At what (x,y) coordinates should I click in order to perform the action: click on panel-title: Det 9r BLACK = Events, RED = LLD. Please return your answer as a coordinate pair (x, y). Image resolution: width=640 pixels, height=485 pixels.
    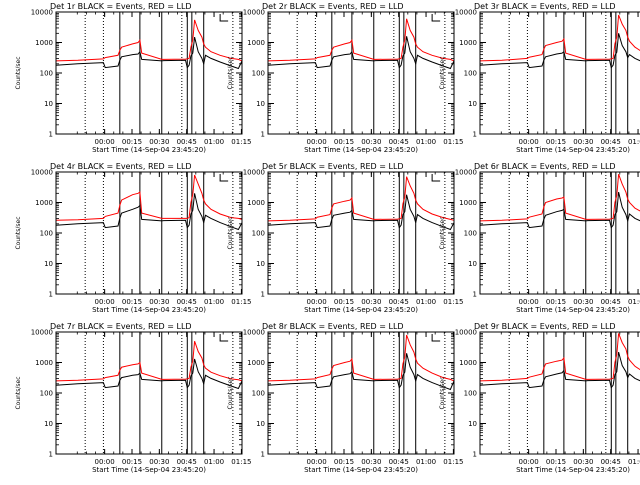
    Looking at the image, I should click on (545, 326).